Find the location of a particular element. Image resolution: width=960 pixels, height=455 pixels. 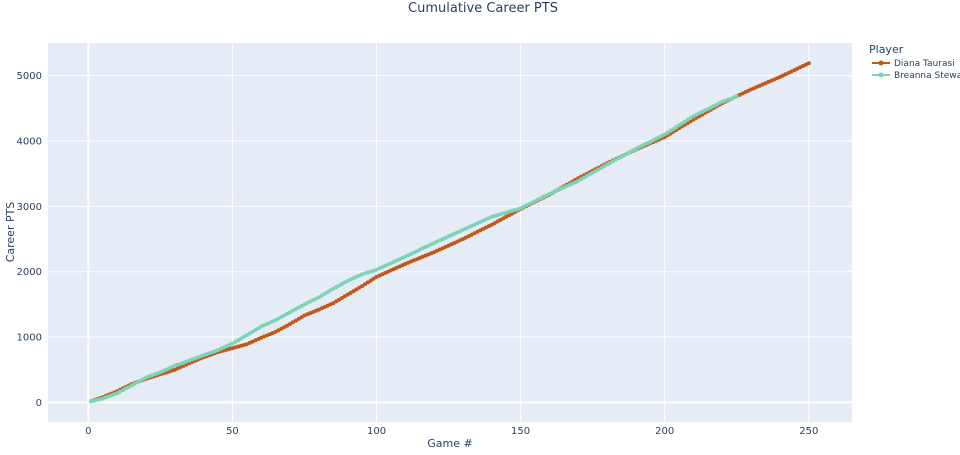

y-tick-label: 3000 is located at coordinates (29, 207).